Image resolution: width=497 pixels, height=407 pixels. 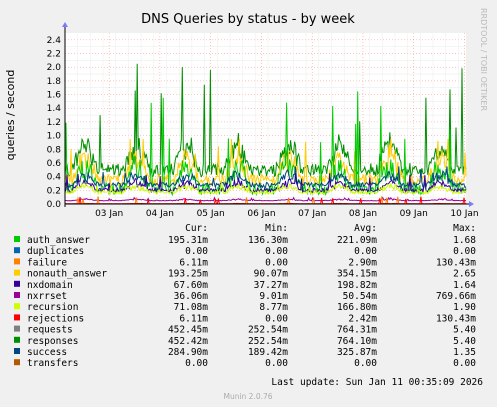 What do you see at coordinates (54, 96) in the screenshot?
I see `y-tick-label: 1.6` at bounding box center [54, 96].